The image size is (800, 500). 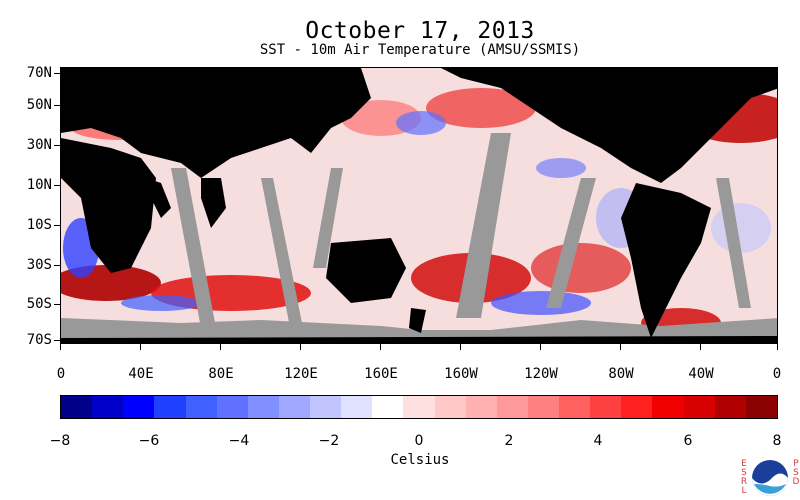 I want to click on lat-label-70n: 70N, so click(x=39, y=73).